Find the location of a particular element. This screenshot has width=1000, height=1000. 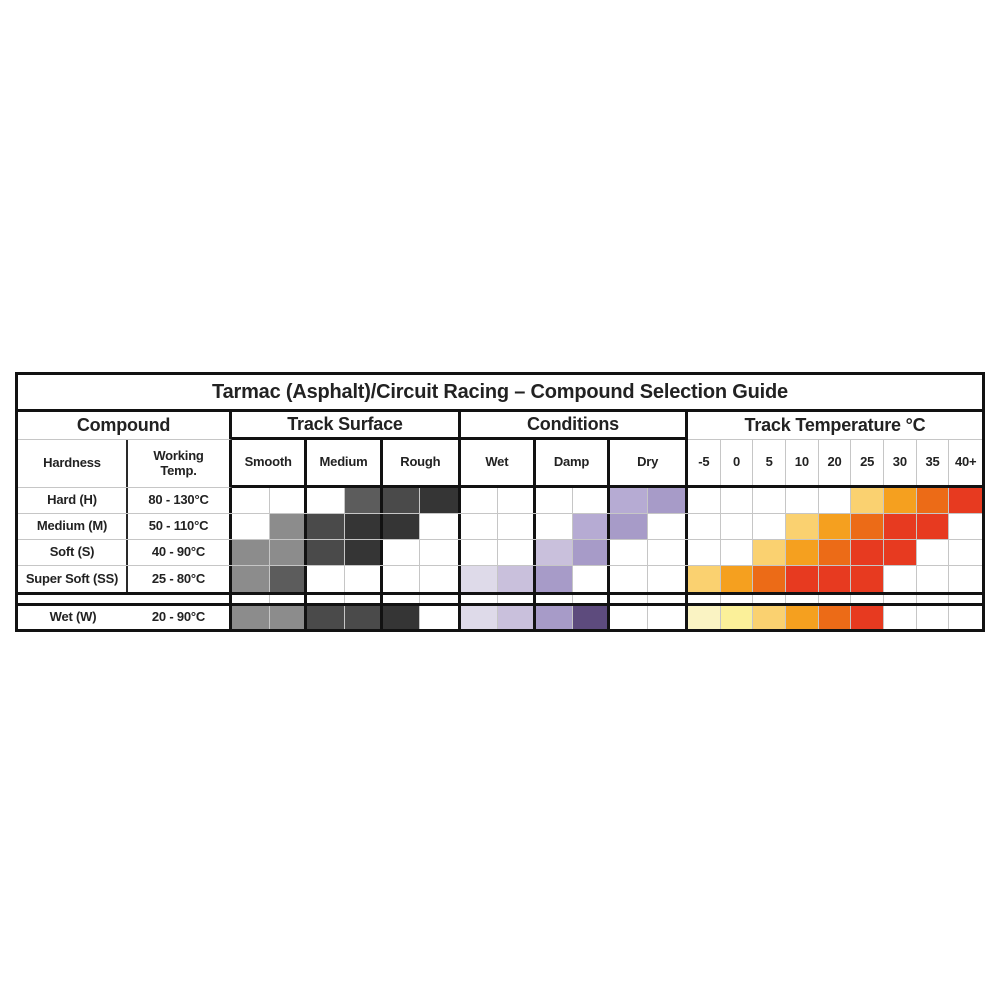

subheader-cell: 30 is located at coordinates (900, 462).